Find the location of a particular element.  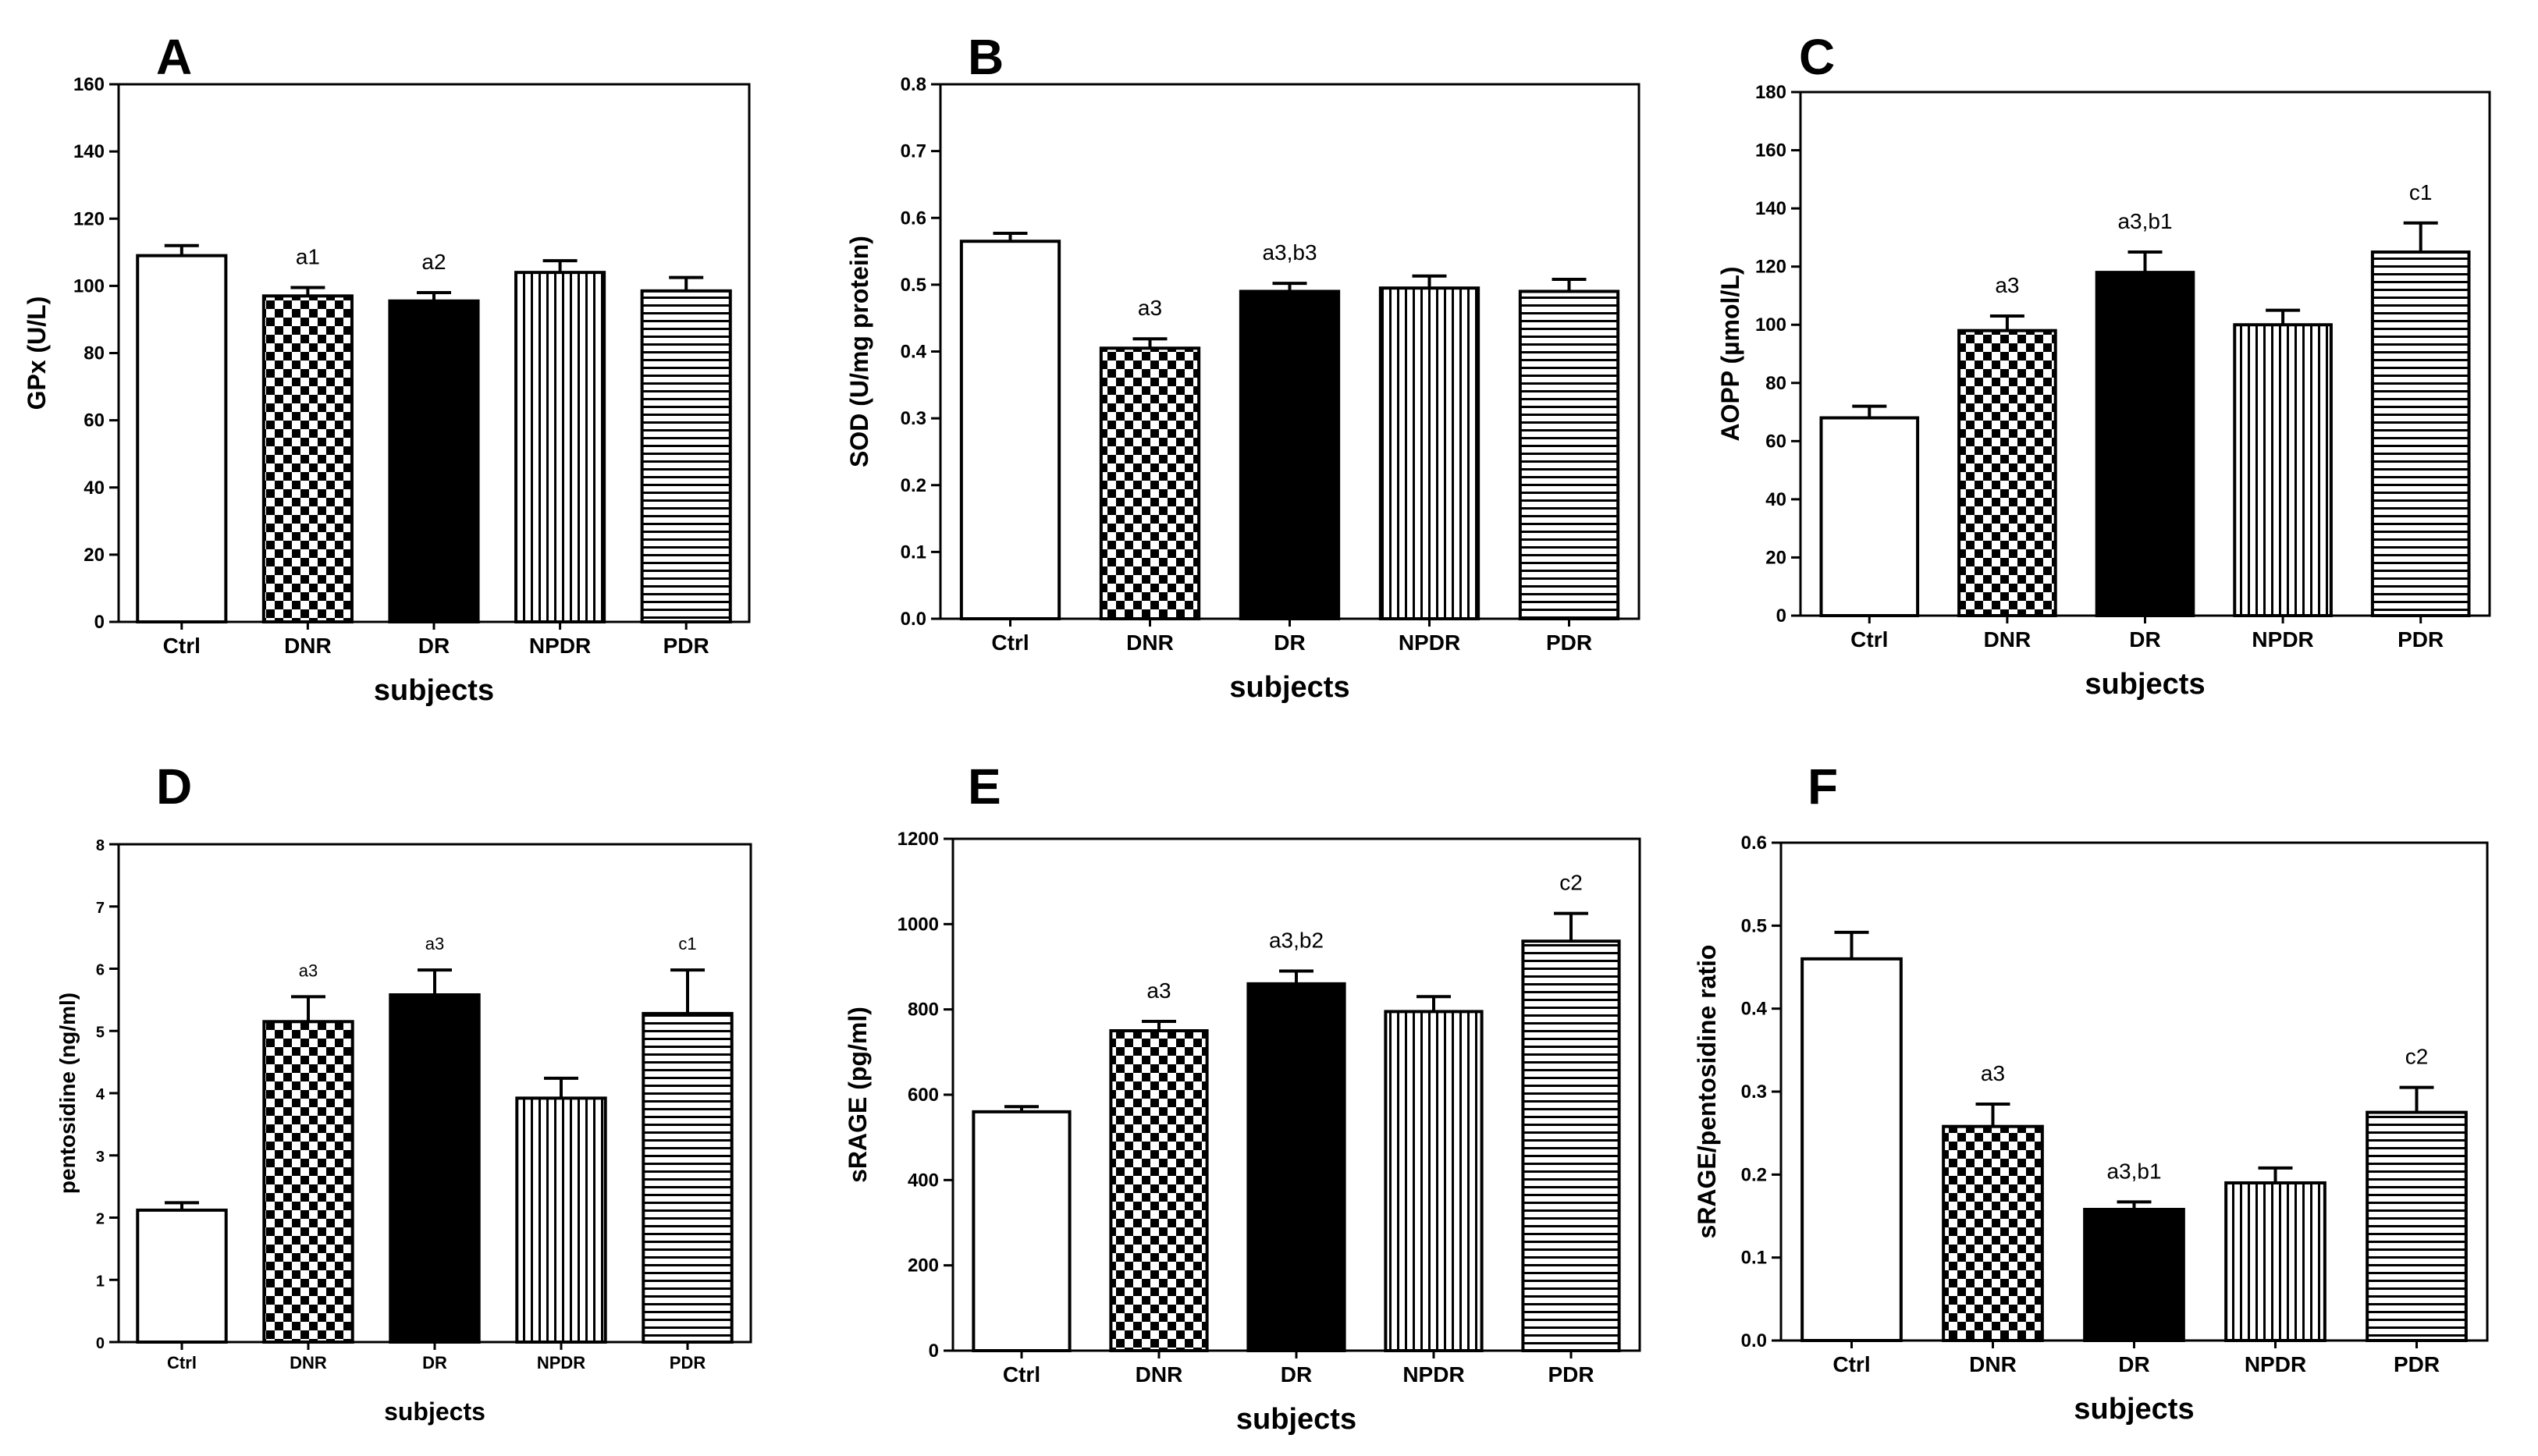

y-tick-label: 1000 is located at coordinates (918, 925).